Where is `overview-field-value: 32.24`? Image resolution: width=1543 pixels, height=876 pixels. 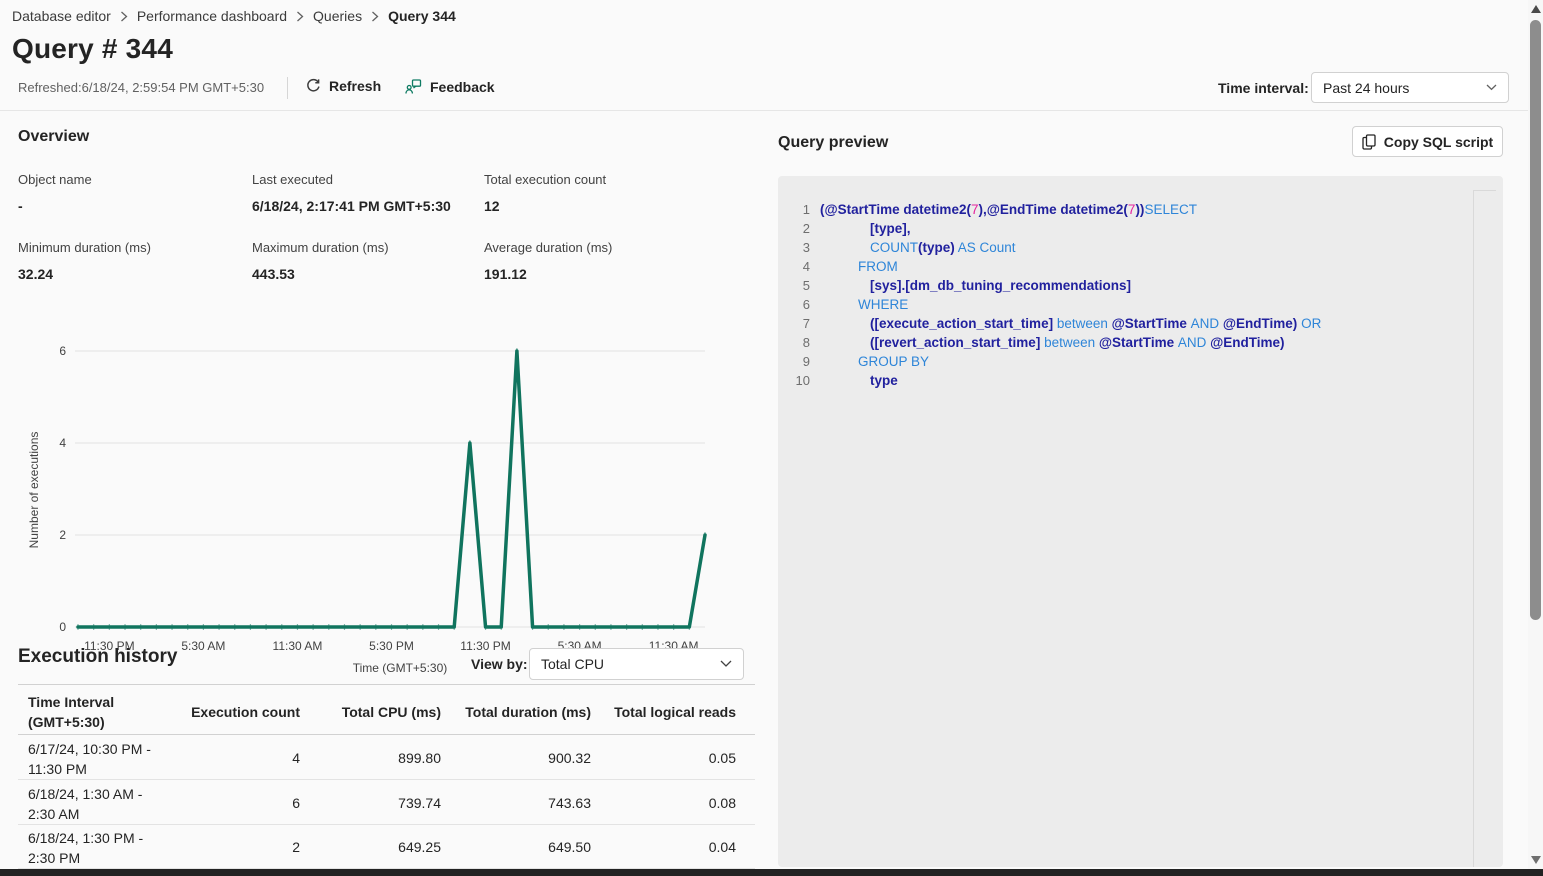
overview-field-value: 32.24 is located at coordinates (36, 274).